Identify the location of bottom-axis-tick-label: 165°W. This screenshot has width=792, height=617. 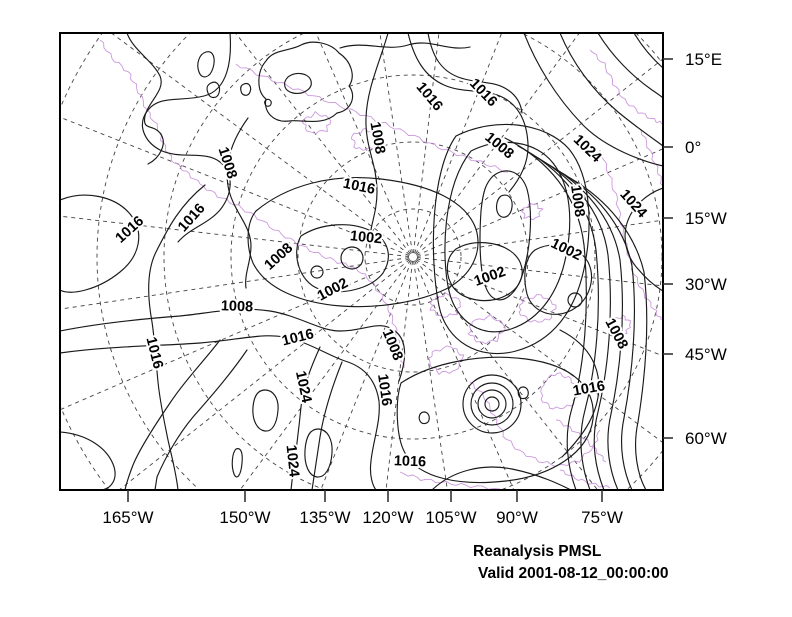
(127, 517).